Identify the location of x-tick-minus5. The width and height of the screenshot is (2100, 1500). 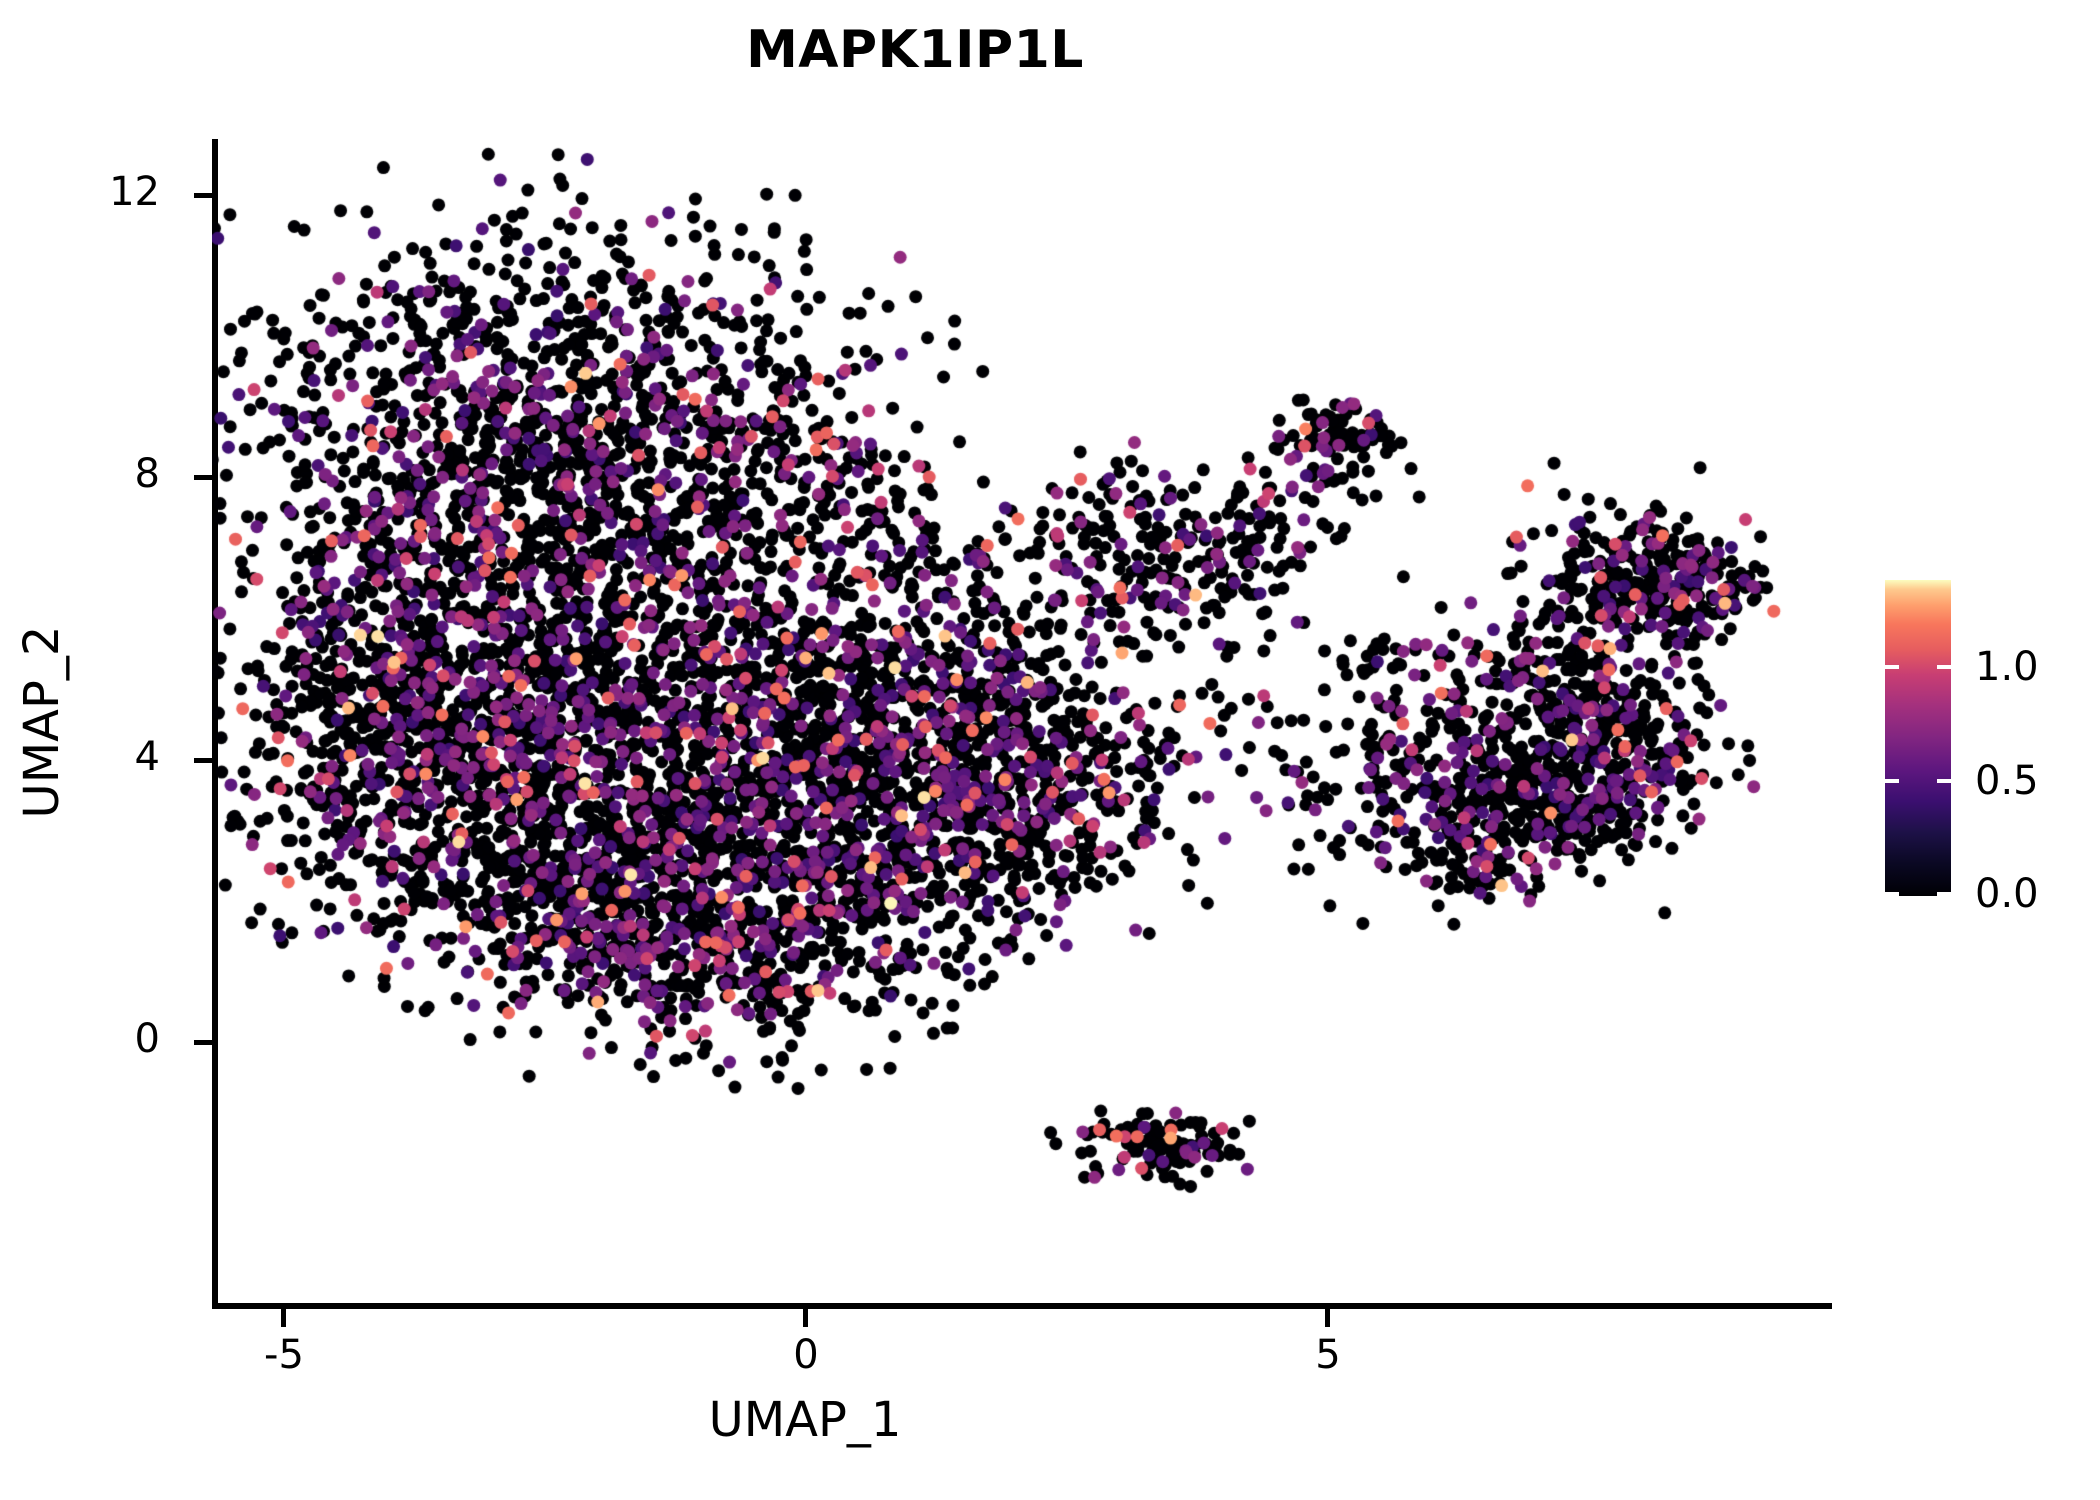
(283, 1318).